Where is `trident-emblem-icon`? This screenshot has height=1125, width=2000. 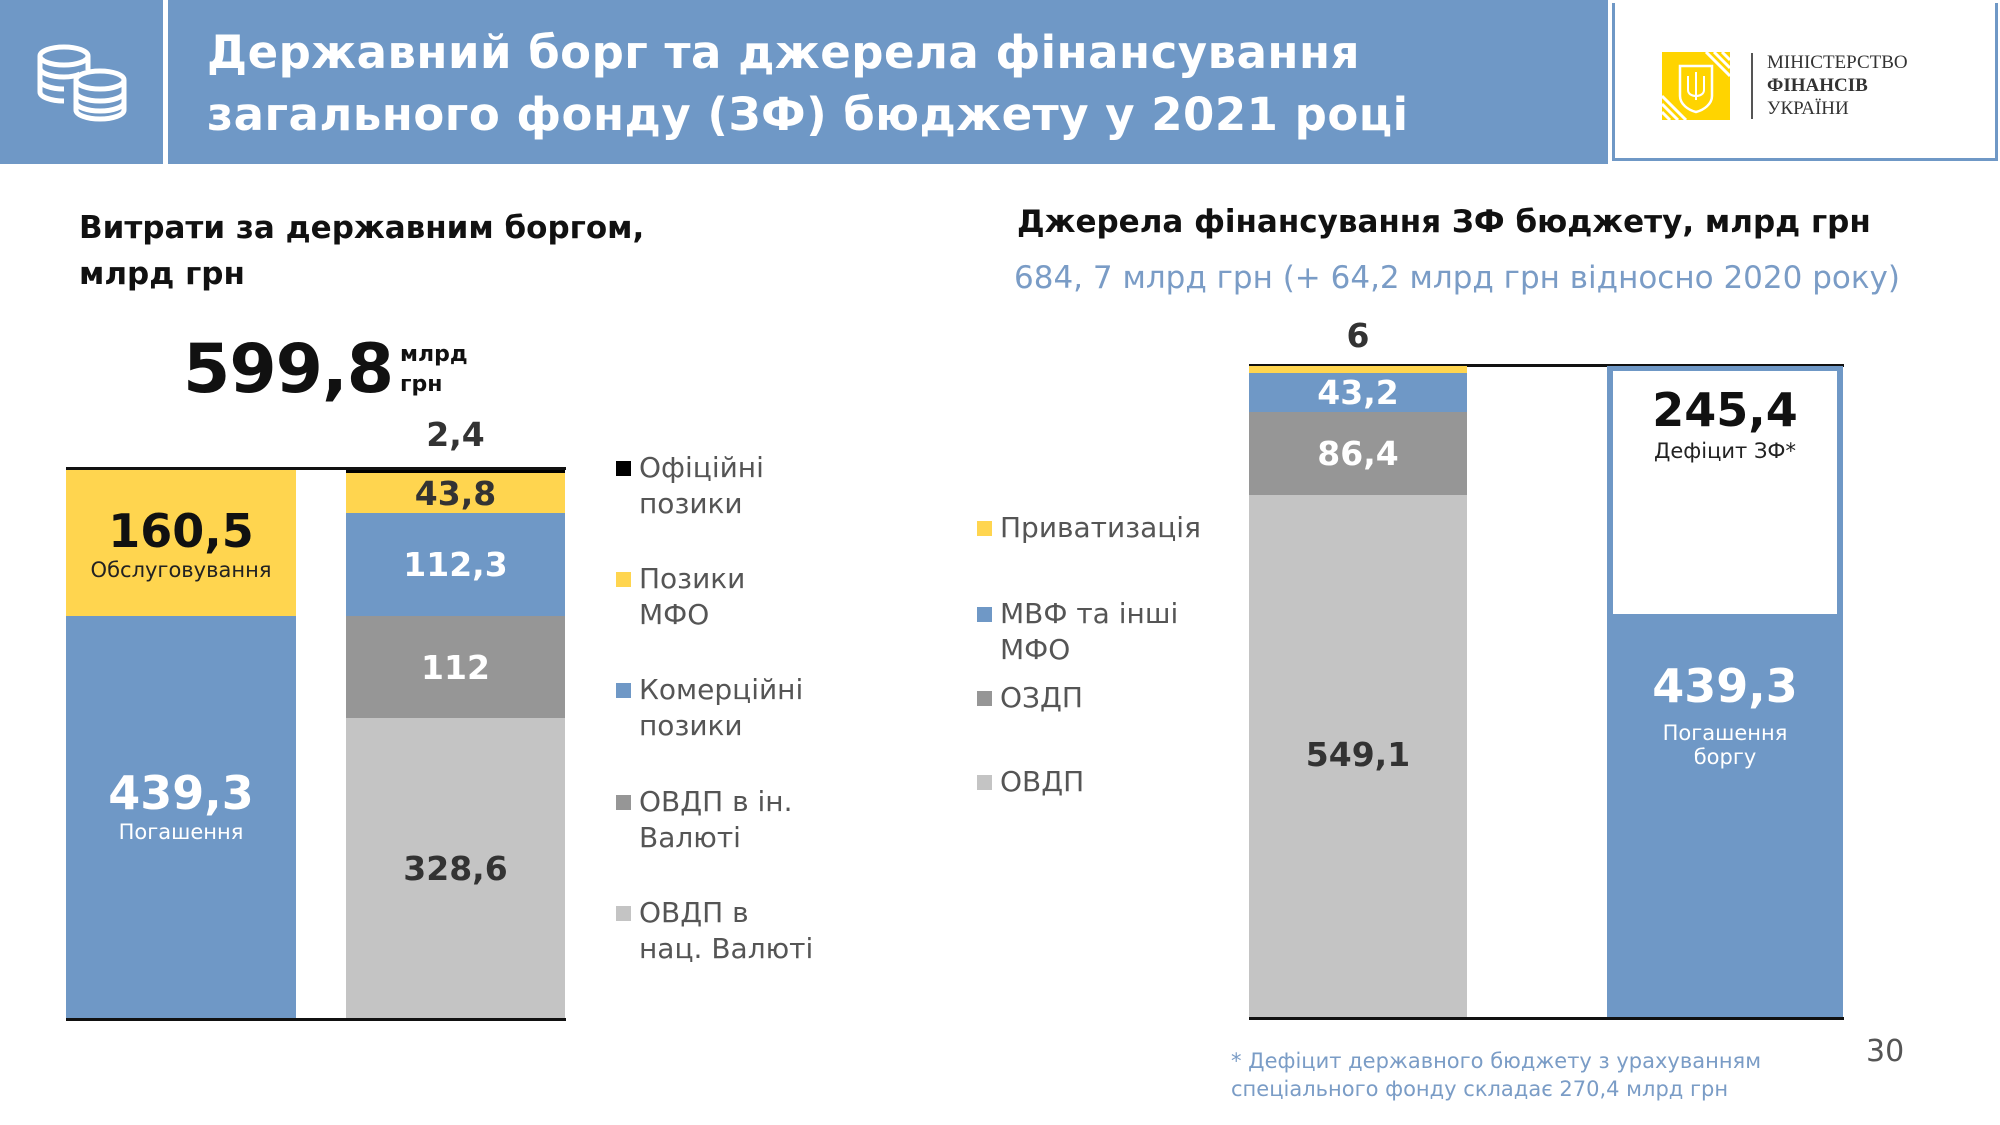 trident-emblem-icon is located at coordinates (1696, 86).